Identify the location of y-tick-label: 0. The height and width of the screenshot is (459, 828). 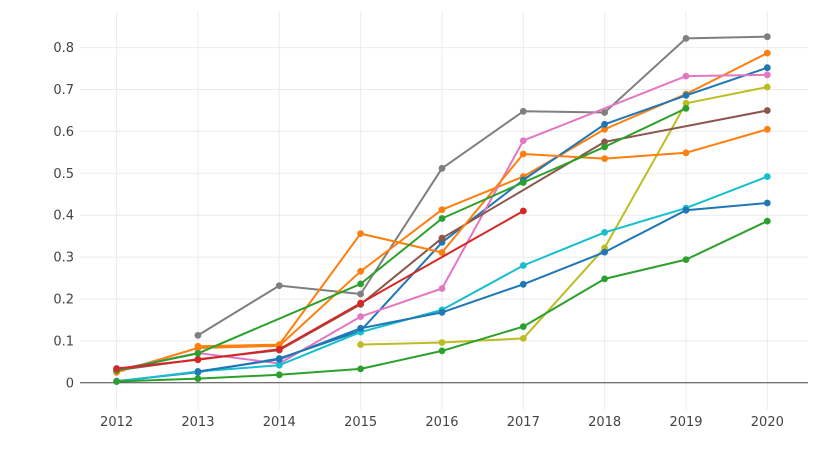
(70, 383).